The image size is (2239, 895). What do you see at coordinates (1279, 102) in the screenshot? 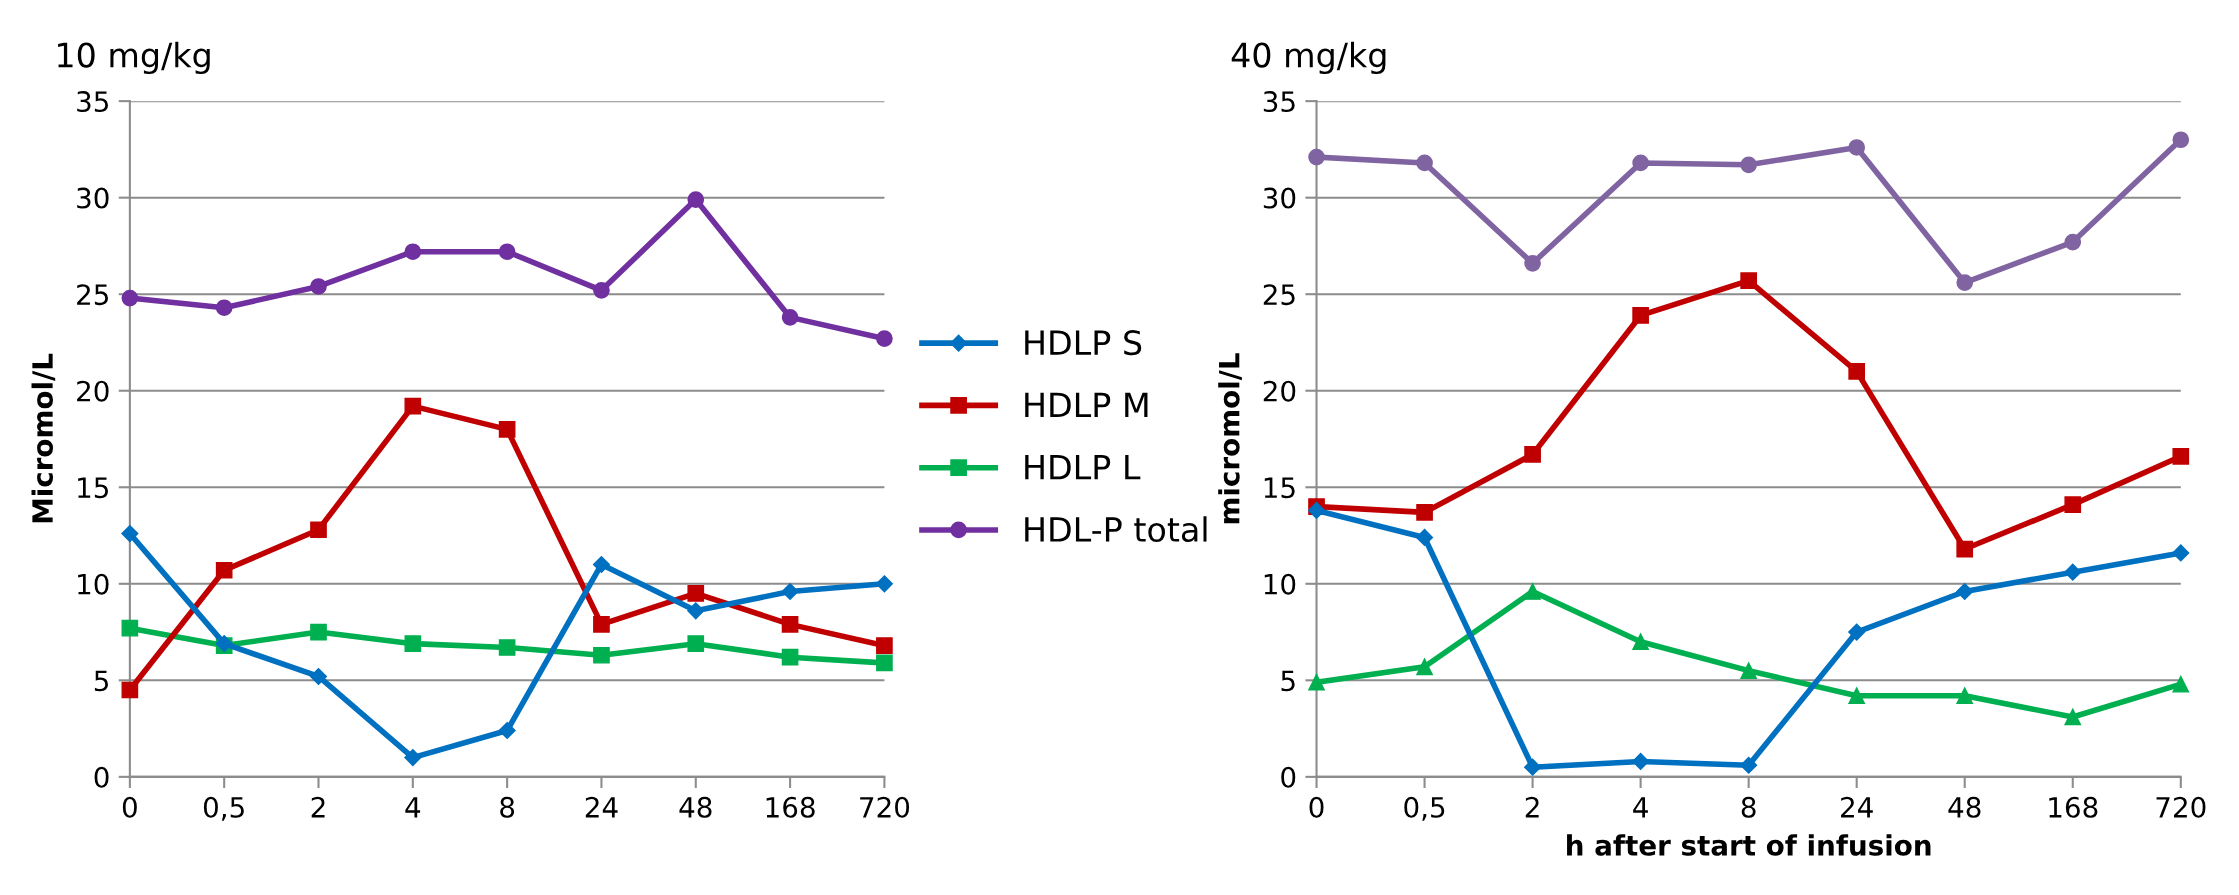
I see `y-tick-label: 35` at bounding box center [1279, 102].